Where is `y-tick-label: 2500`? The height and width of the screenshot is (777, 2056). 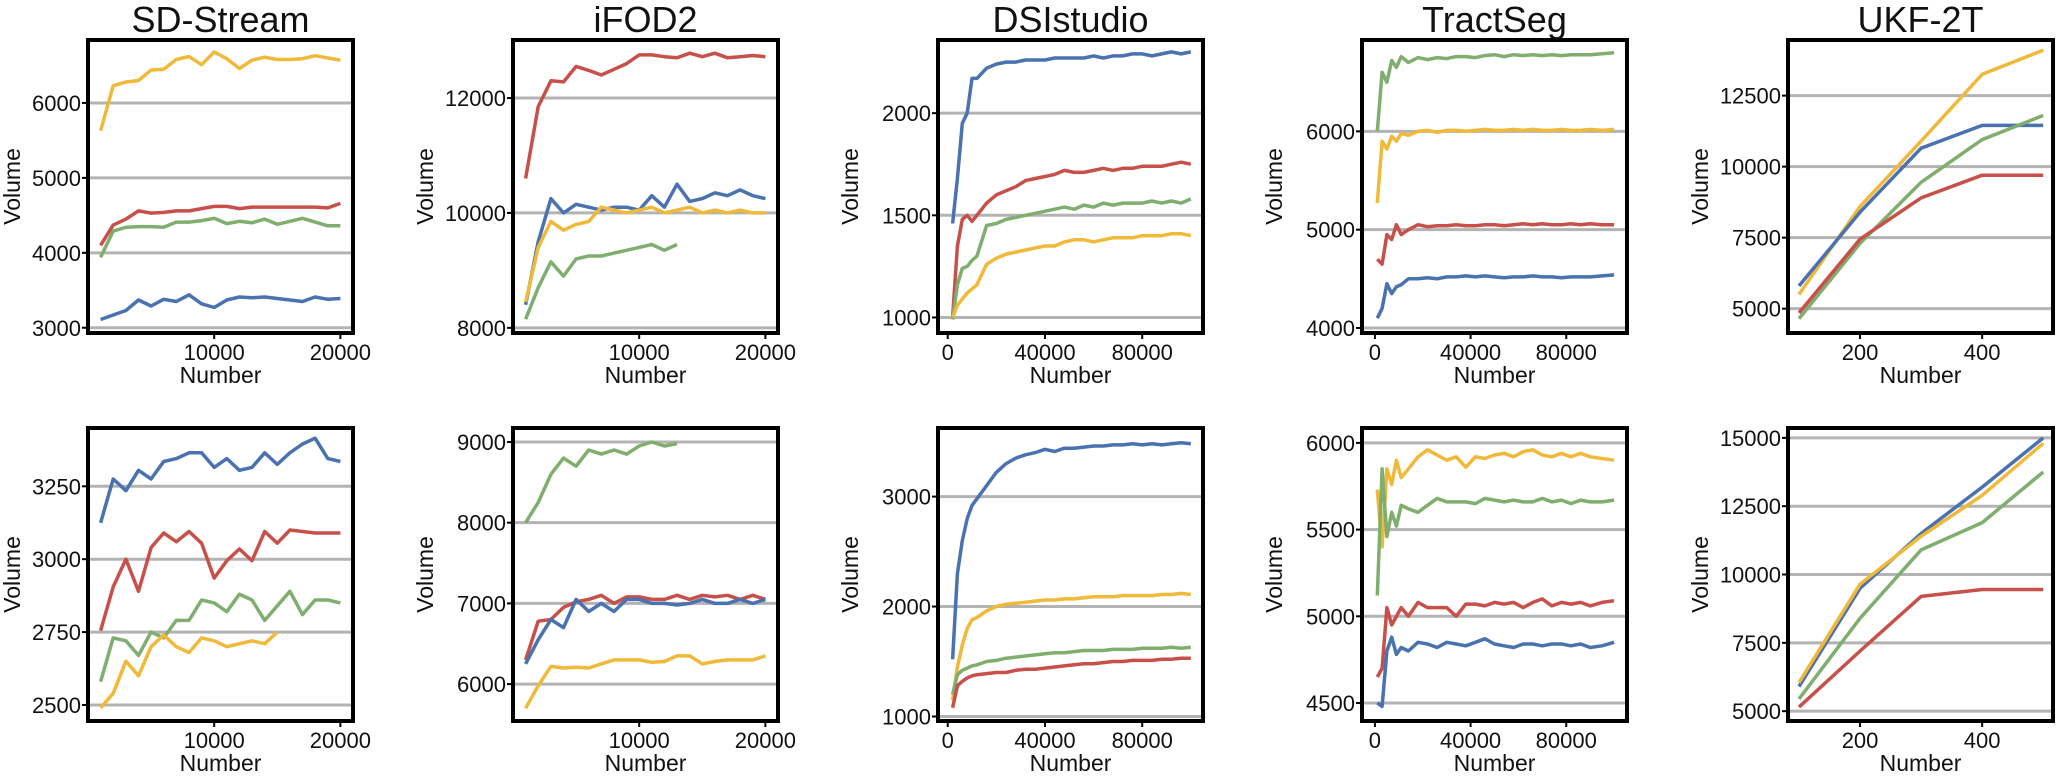 y-tick-label: 2500 is located at coordinates (56, 705).